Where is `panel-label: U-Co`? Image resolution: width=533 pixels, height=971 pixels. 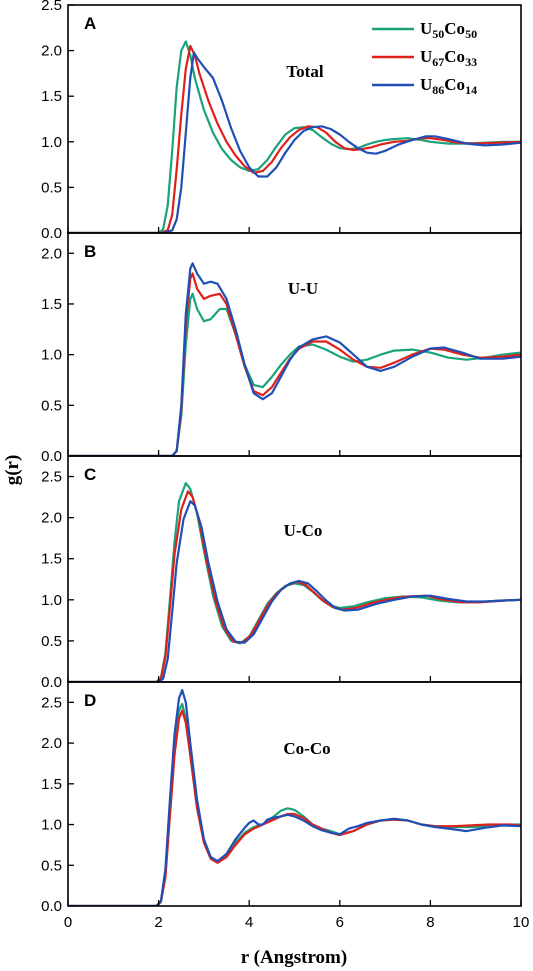
panel-label: U-Co is located at coordinates (303, 530).